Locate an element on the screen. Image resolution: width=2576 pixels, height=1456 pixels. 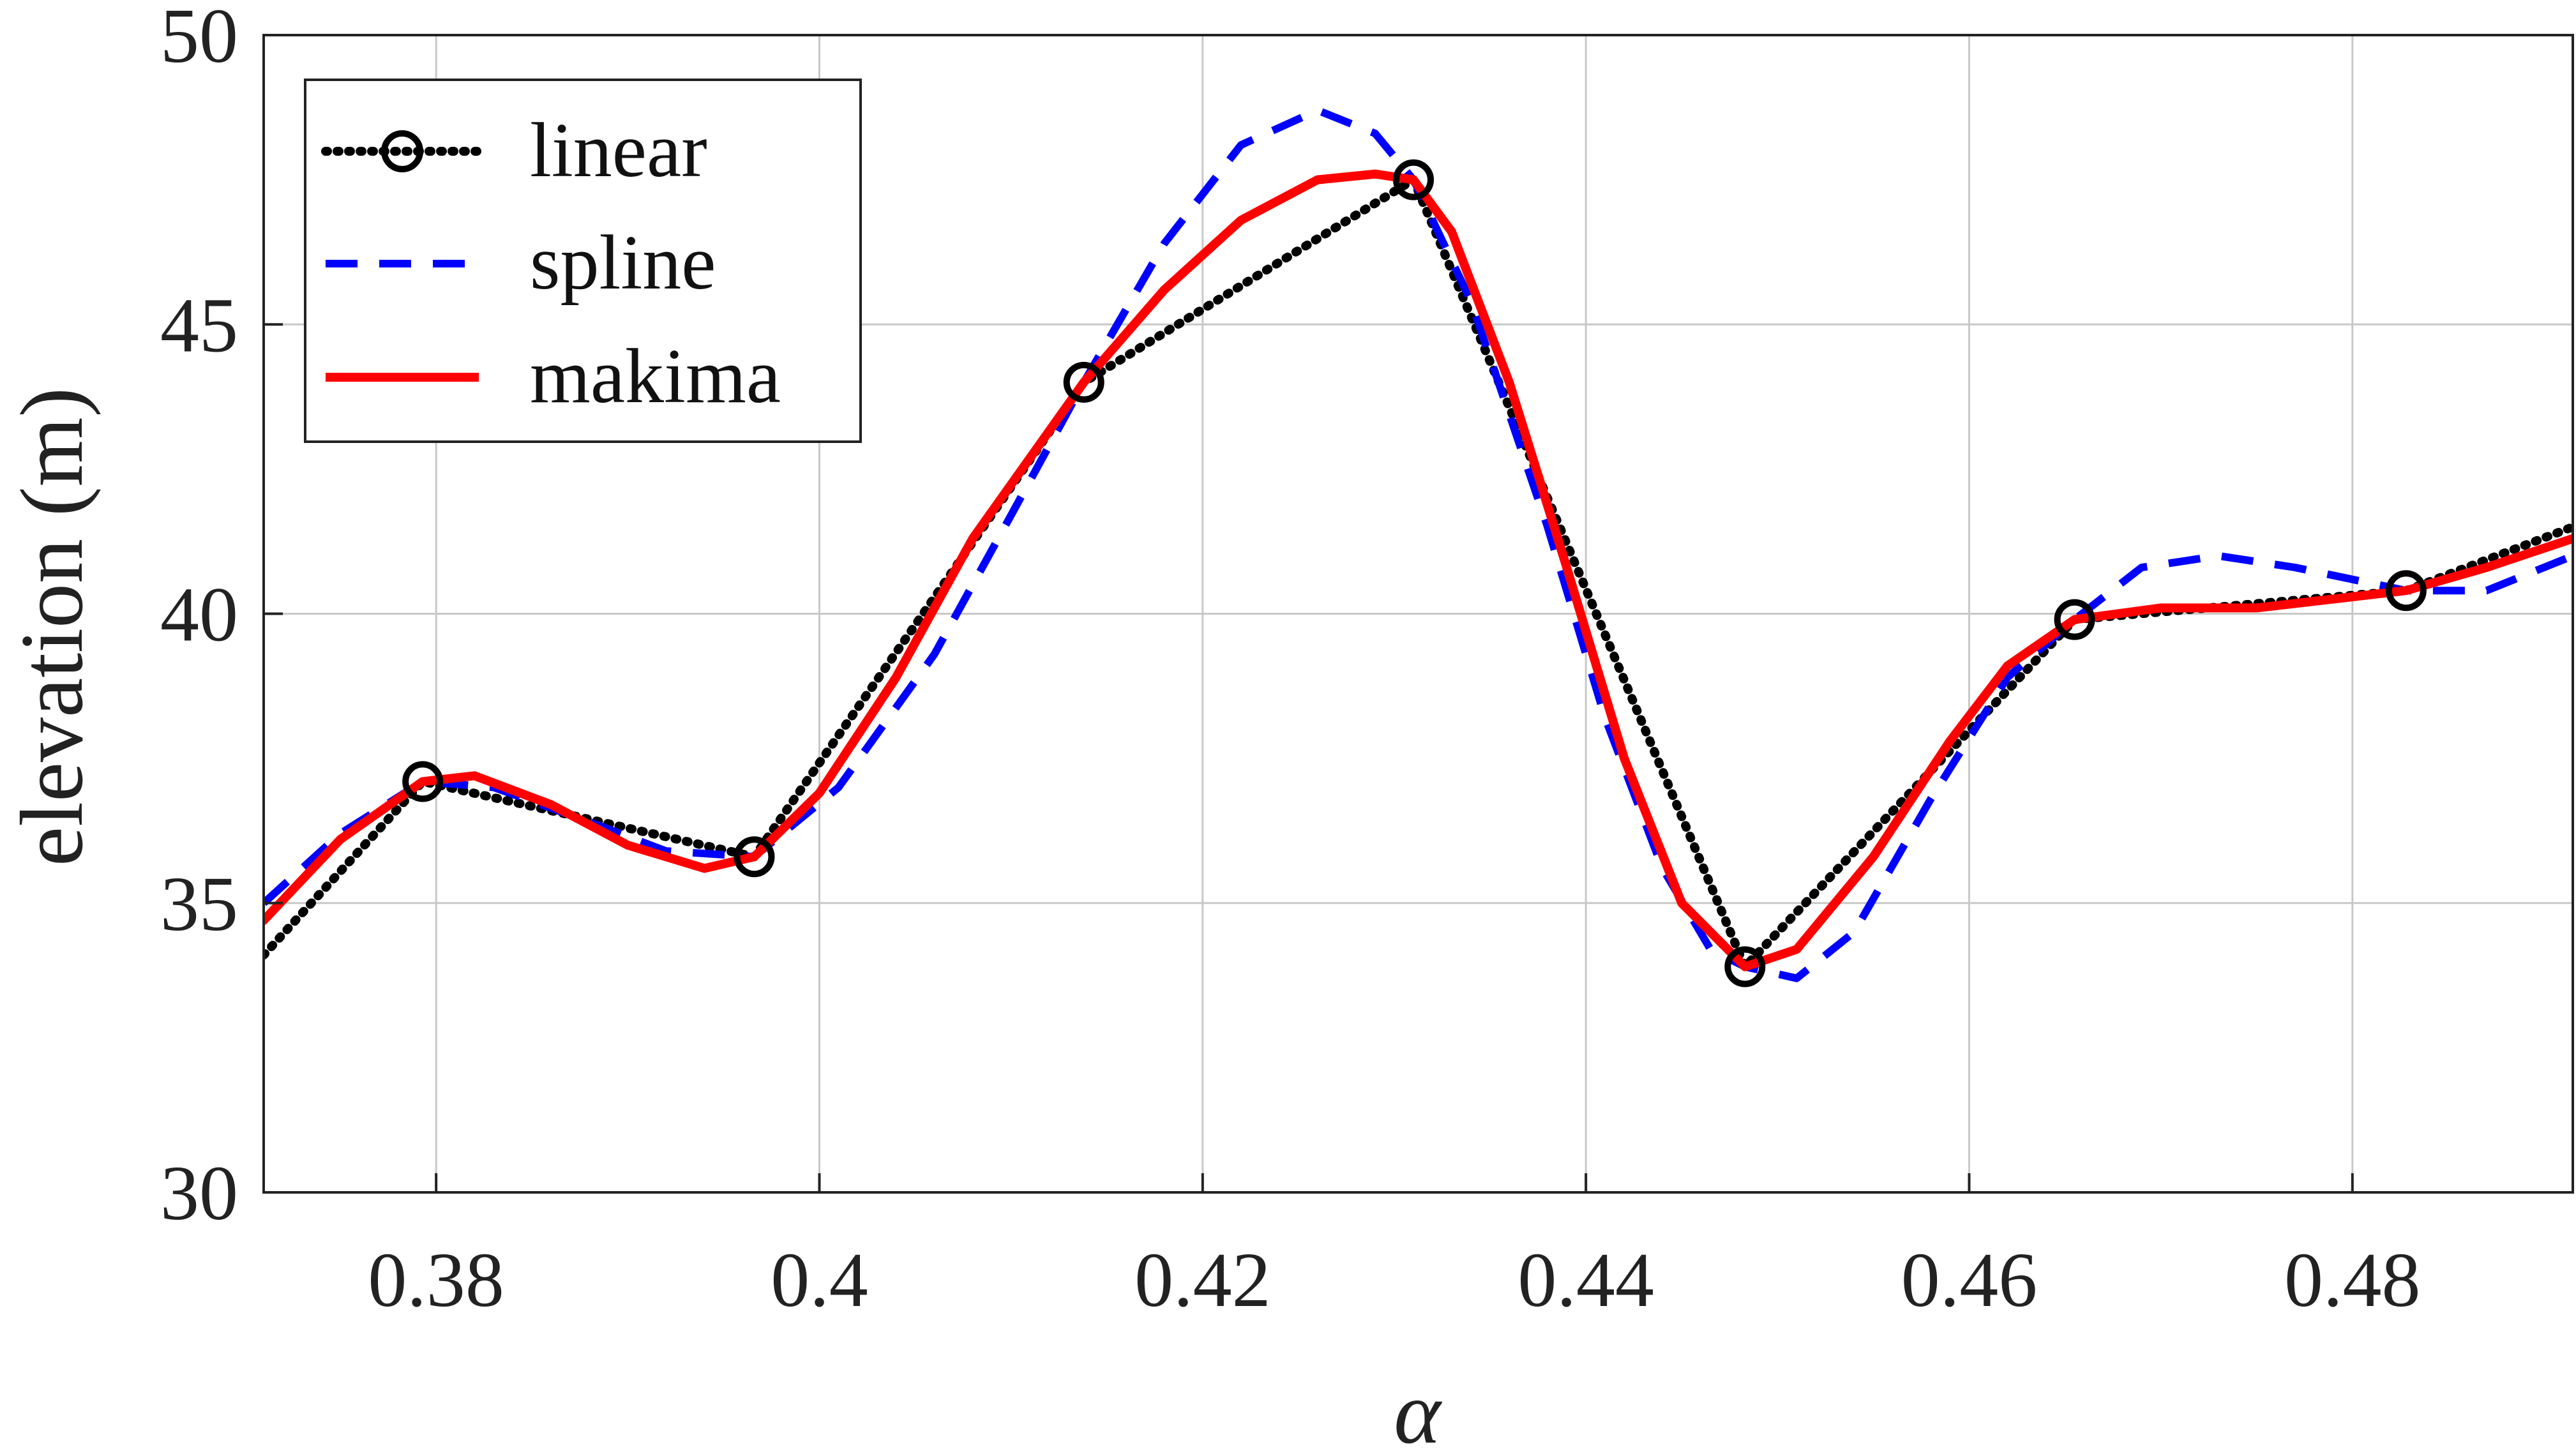
x-tick-label: 0.38 is located at coordinates (436, 1280).